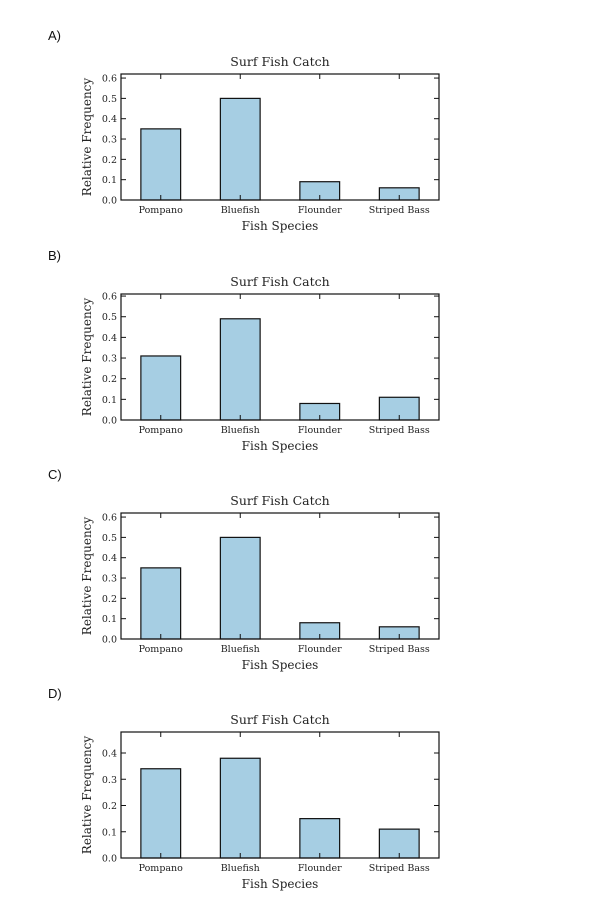 The width and height of the screenshot is (607, 906). Describe the element at coordinates (320, 838) in the screenshot. I see `bar-flounder` at that location.